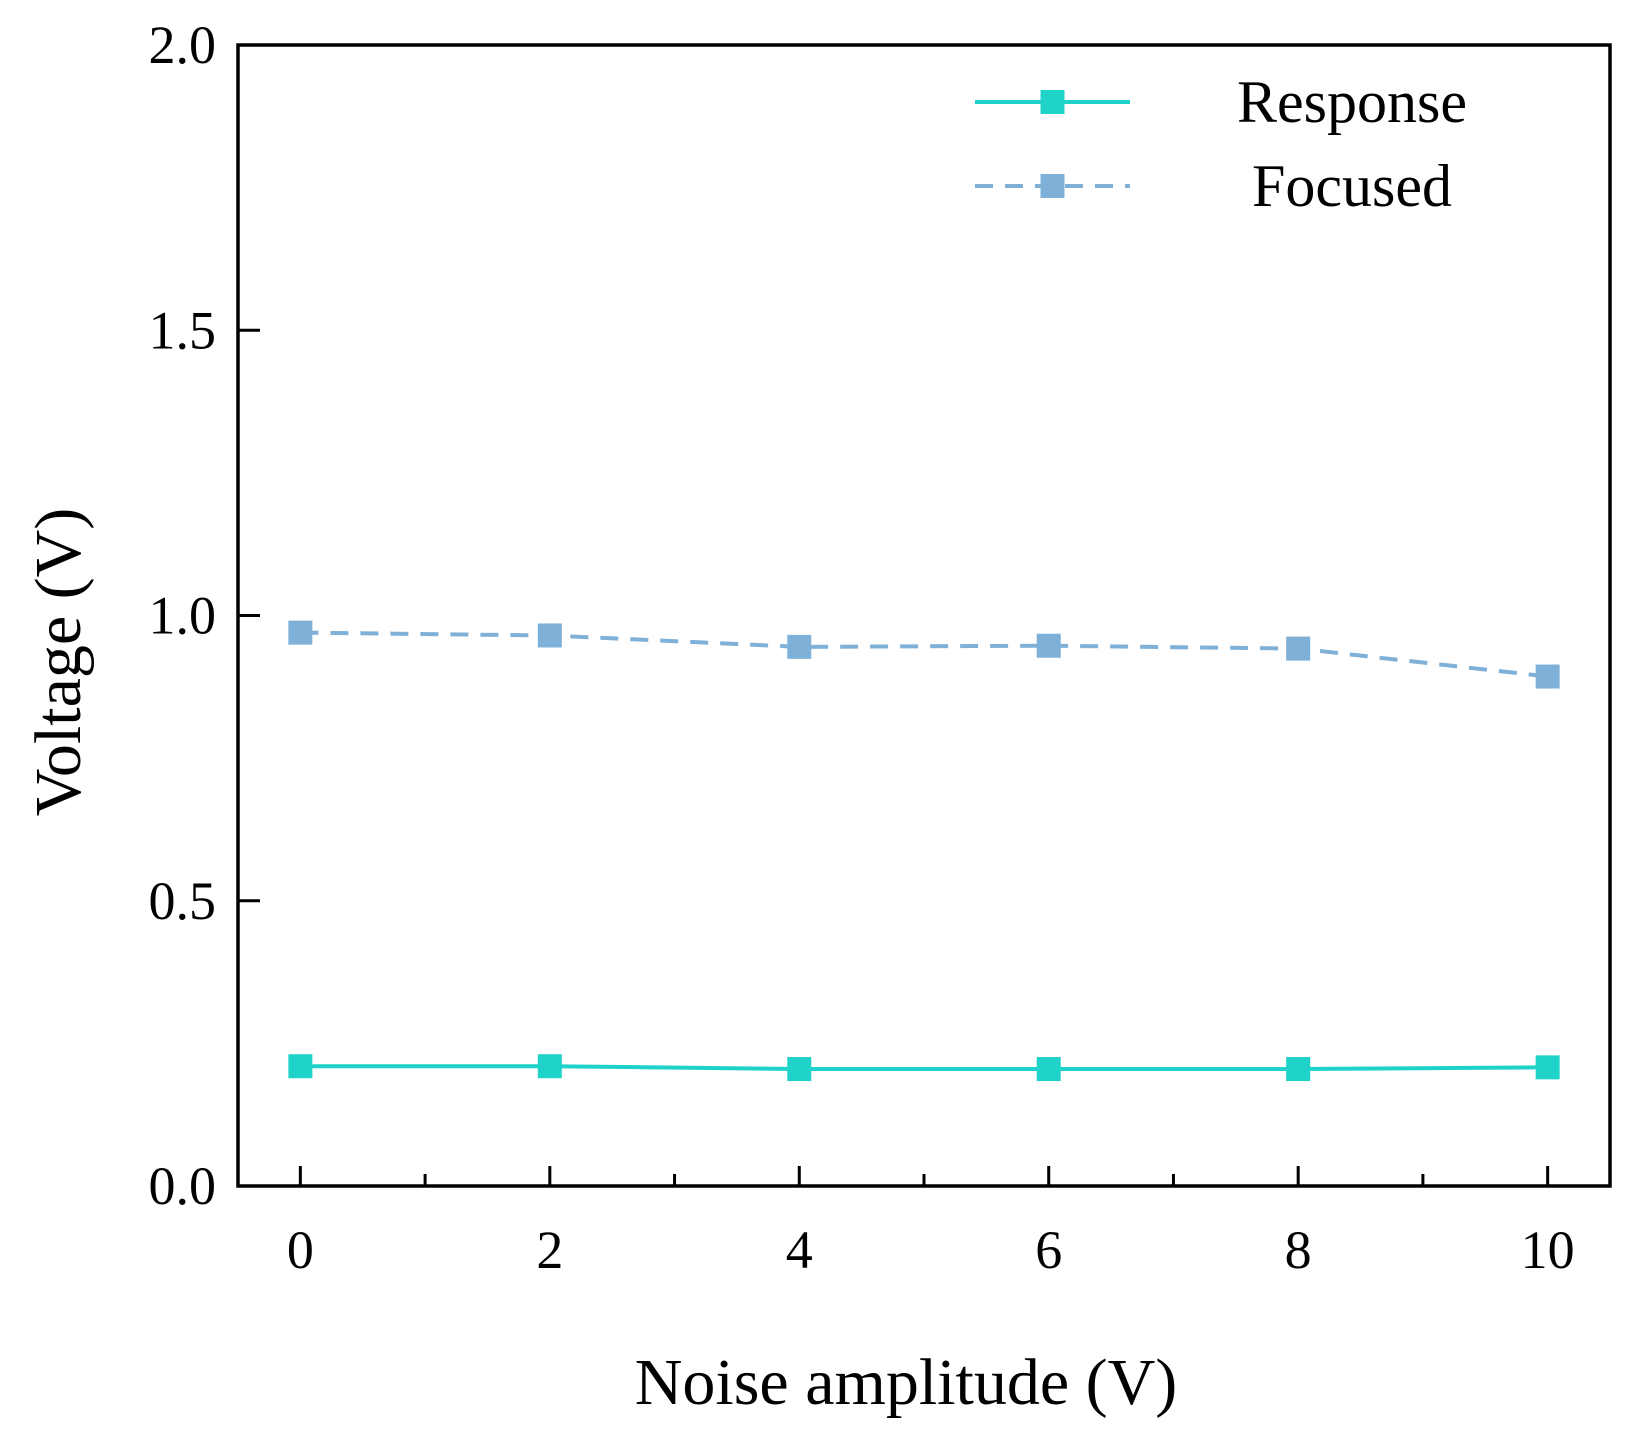 This screenshot has height=1438, width=1626. What do you see at coordinates (1352, 186) in the screenshot?
I see `legend-label-focused: Focused` at bounding box center [1352, 186].